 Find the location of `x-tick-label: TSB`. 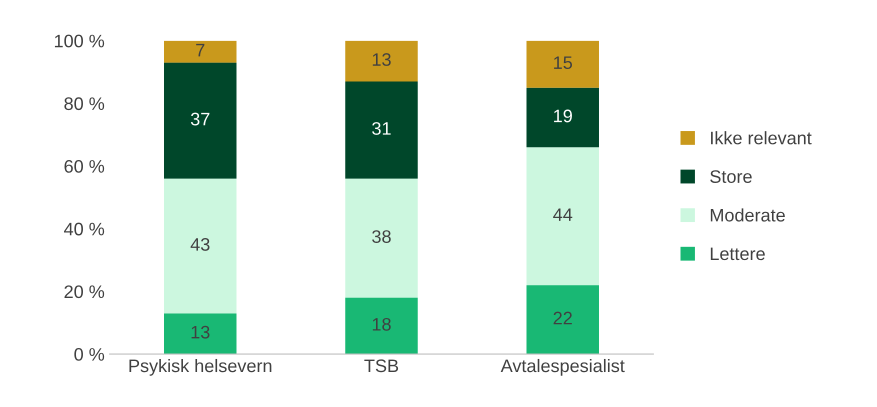

x-tick-label: TSB is located at coordinates (381, 365).